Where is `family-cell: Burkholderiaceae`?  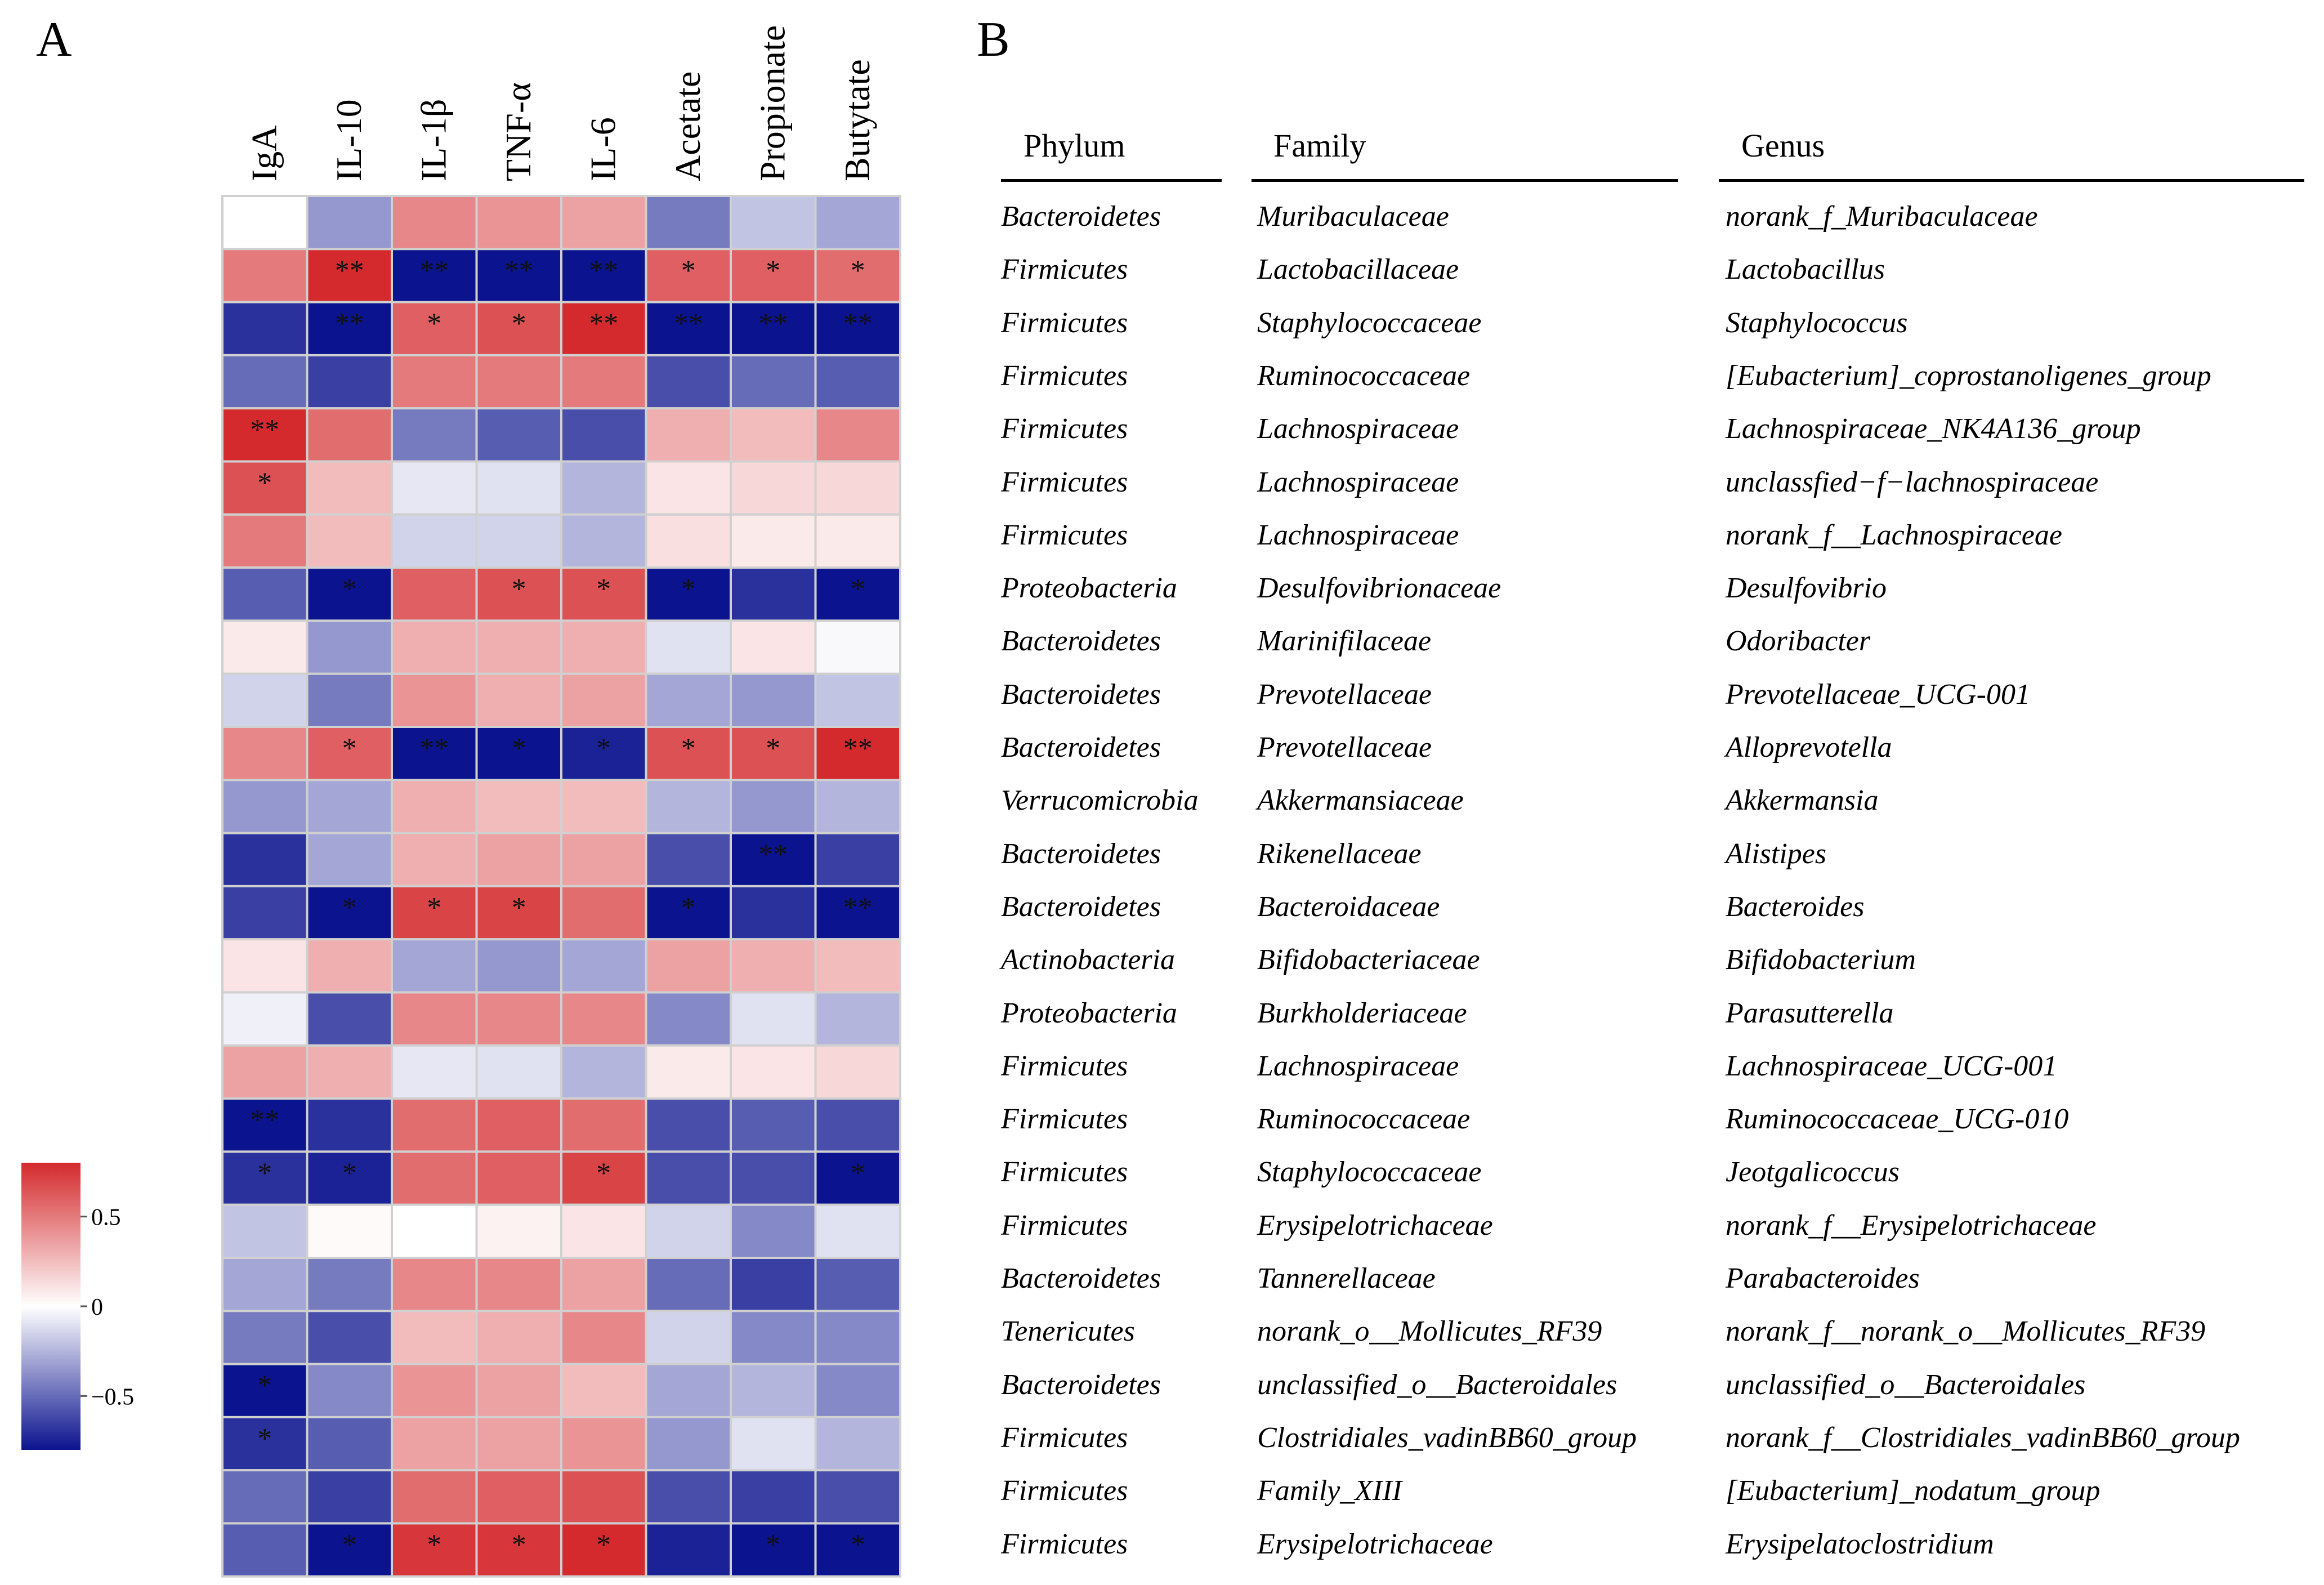 family-cell: Burkholderiaceae is located at coordinates (1362, 1013).